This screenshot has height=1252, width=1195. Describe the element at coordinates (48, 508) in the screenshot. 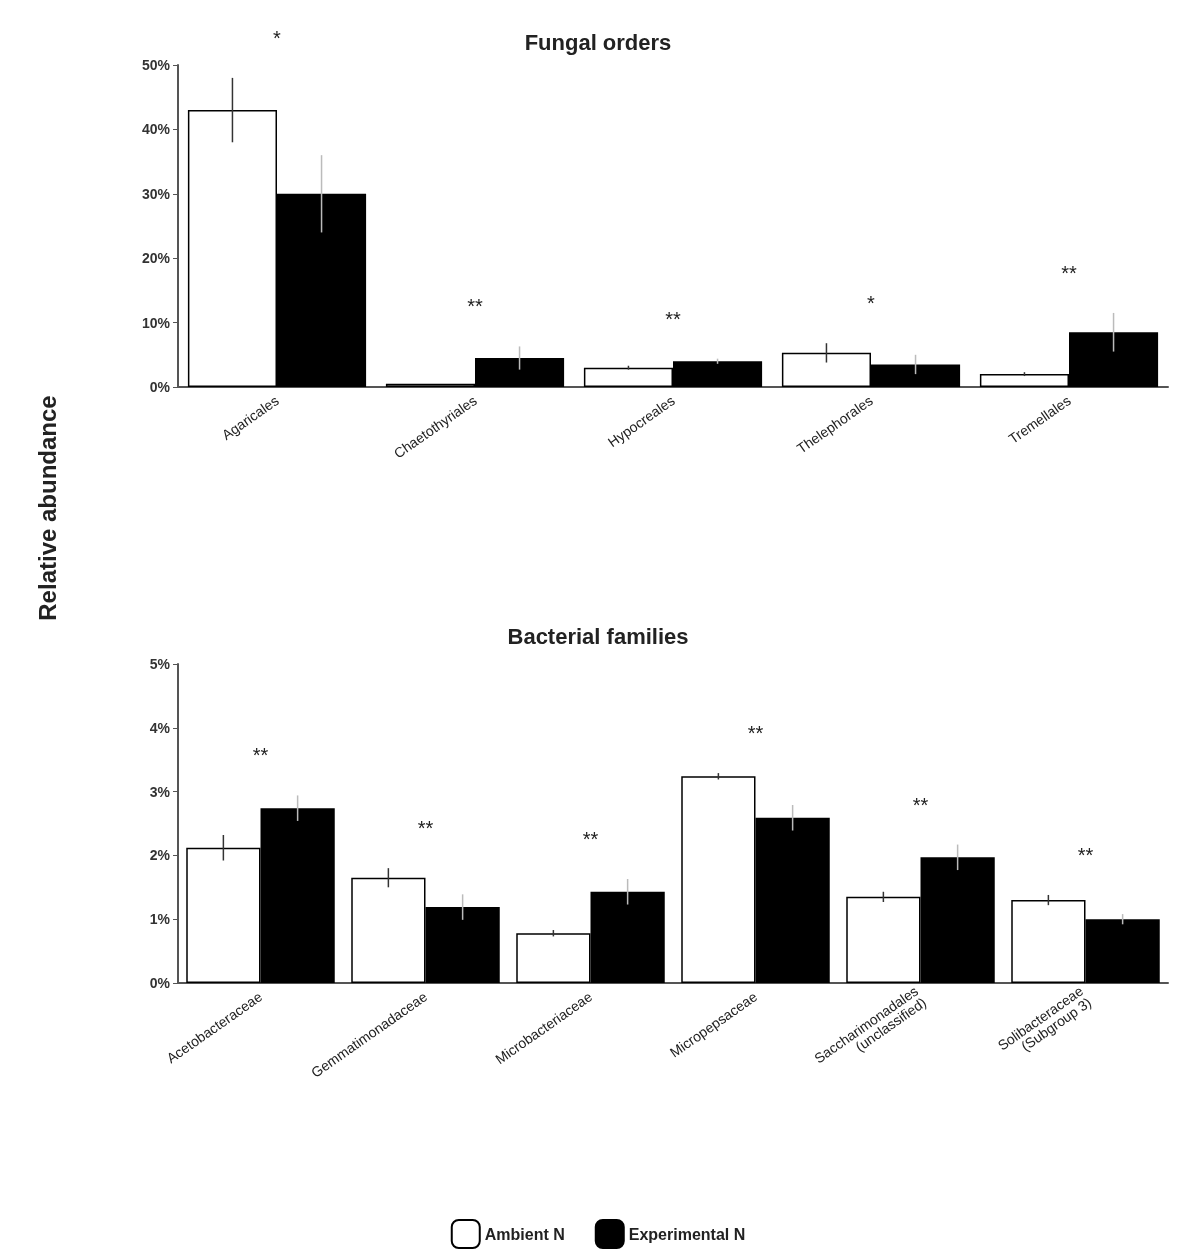

I see `y-axis-title: Relative abundance` at that location.